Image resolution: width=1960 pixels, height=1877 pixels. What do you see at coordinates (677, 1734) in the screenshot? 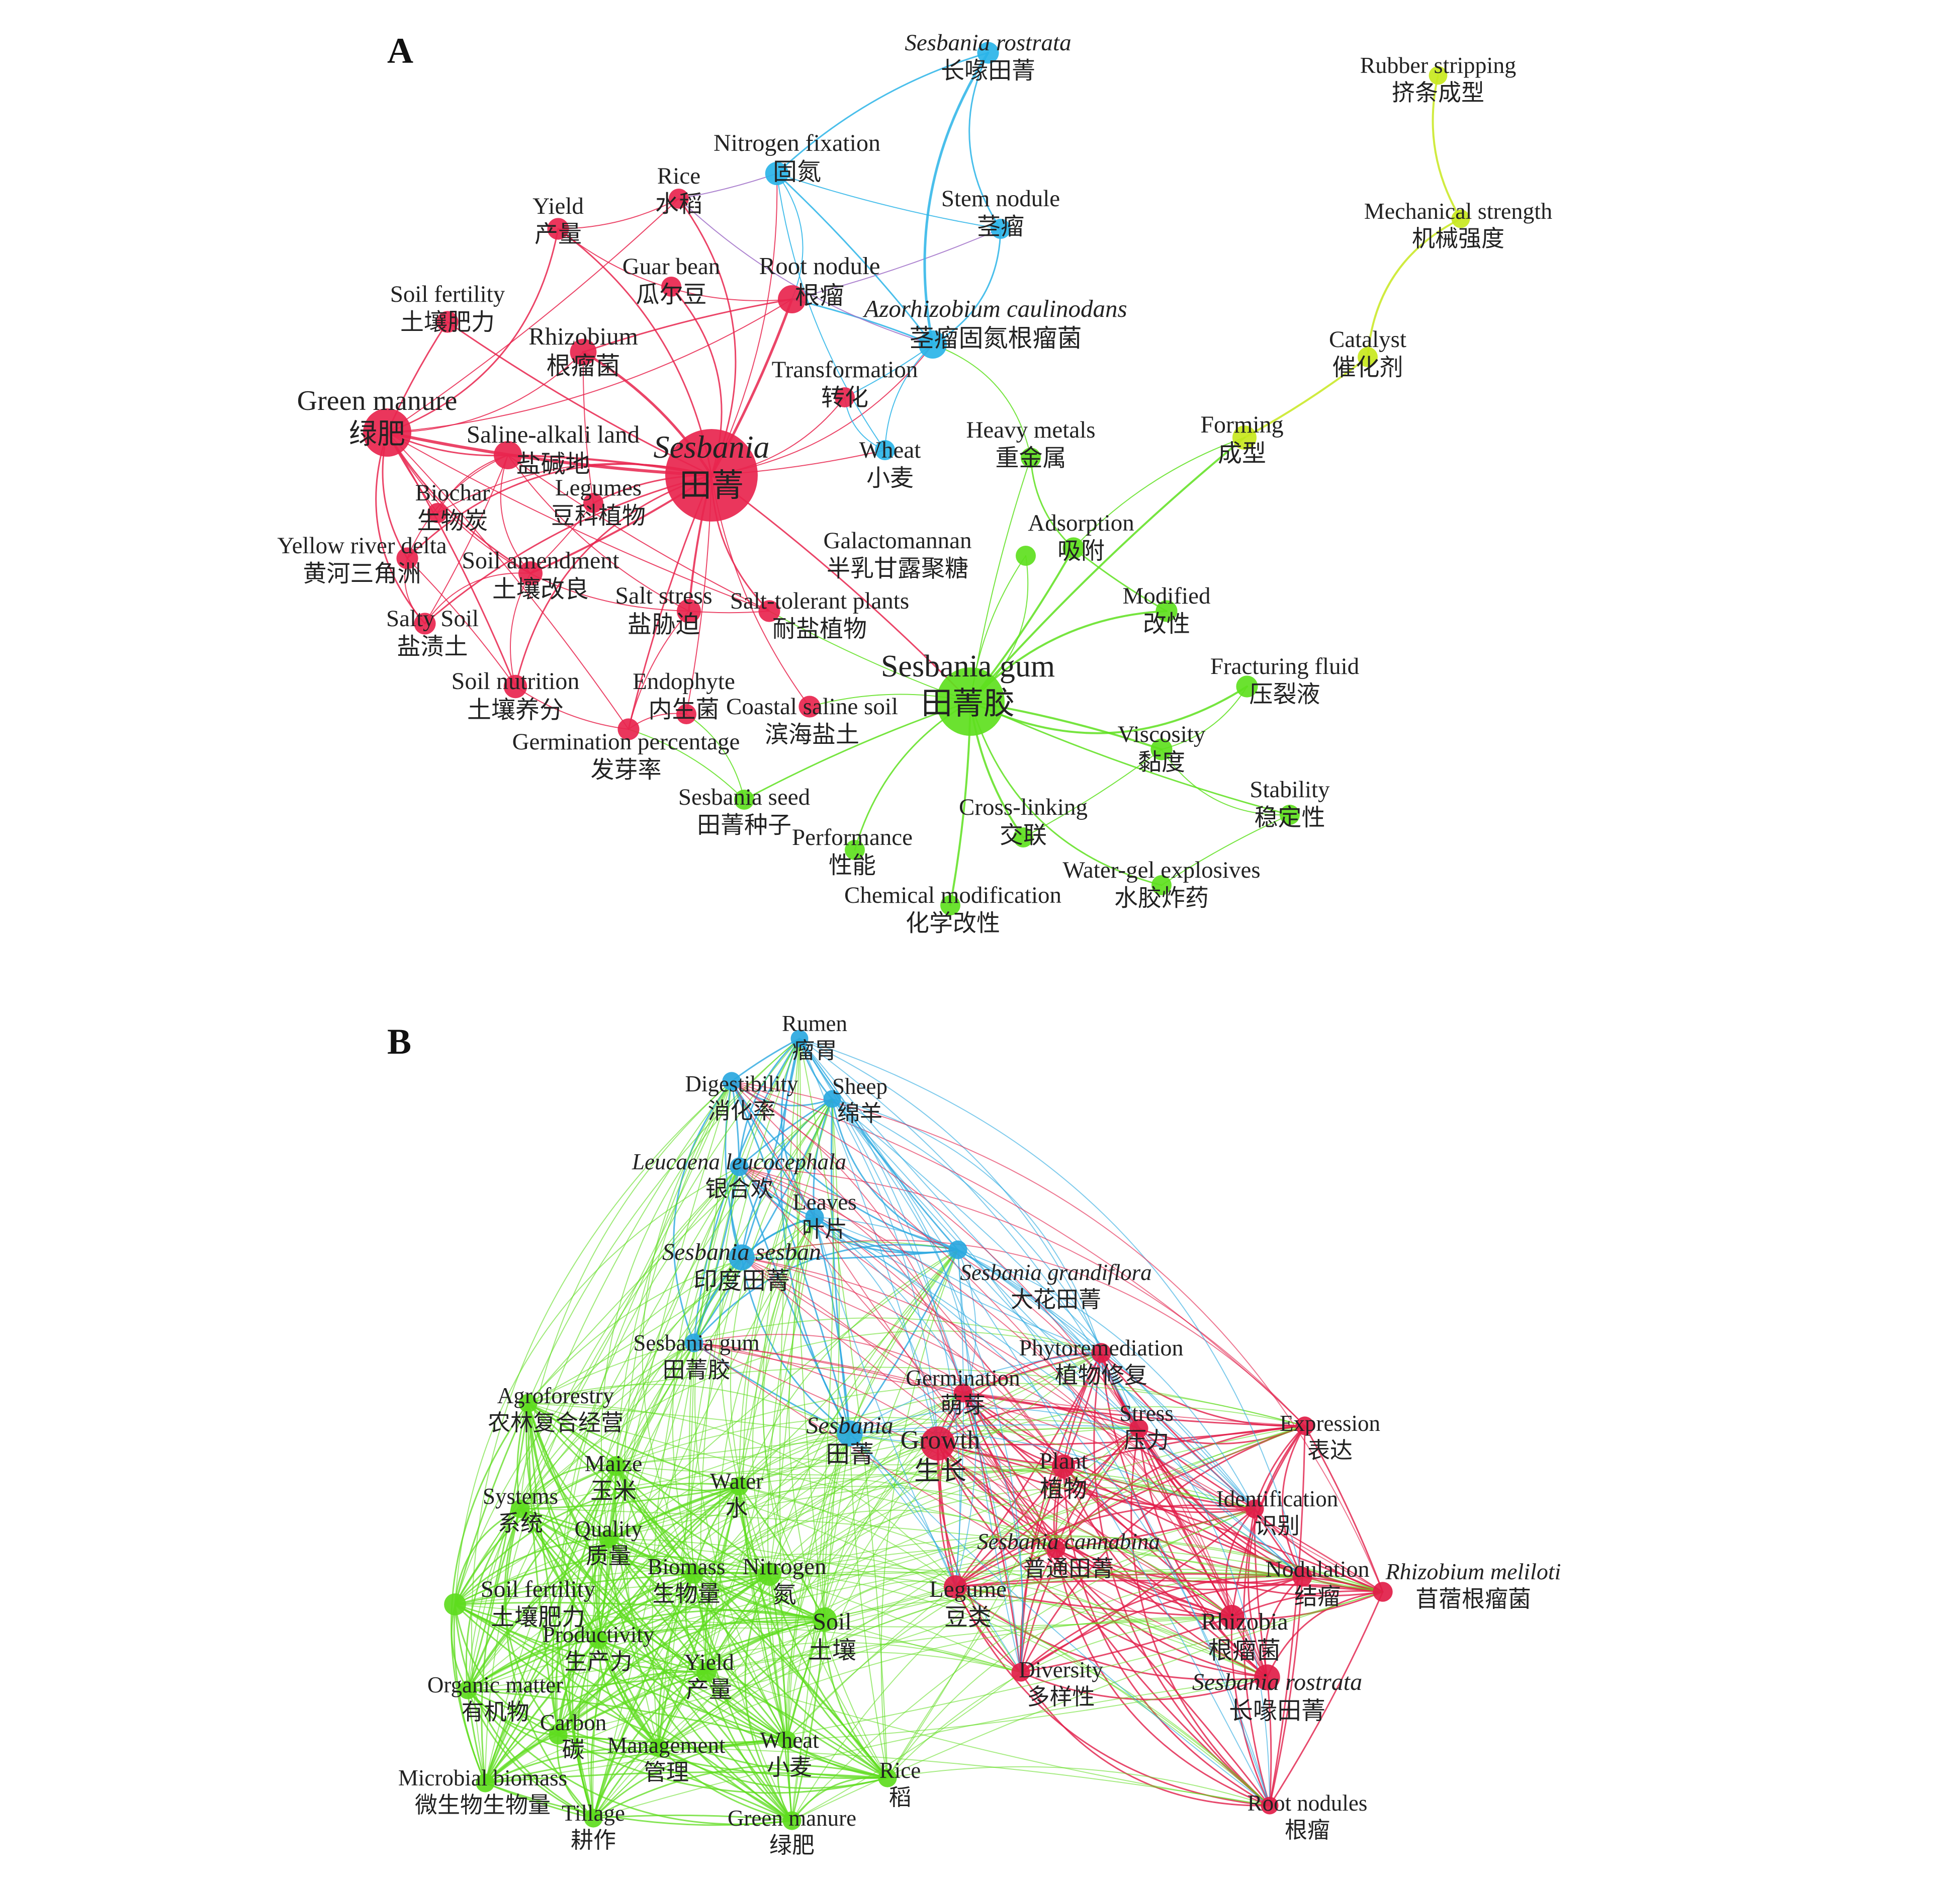
I see `b-edge-om-rice` at bounding box center [677, 1734].